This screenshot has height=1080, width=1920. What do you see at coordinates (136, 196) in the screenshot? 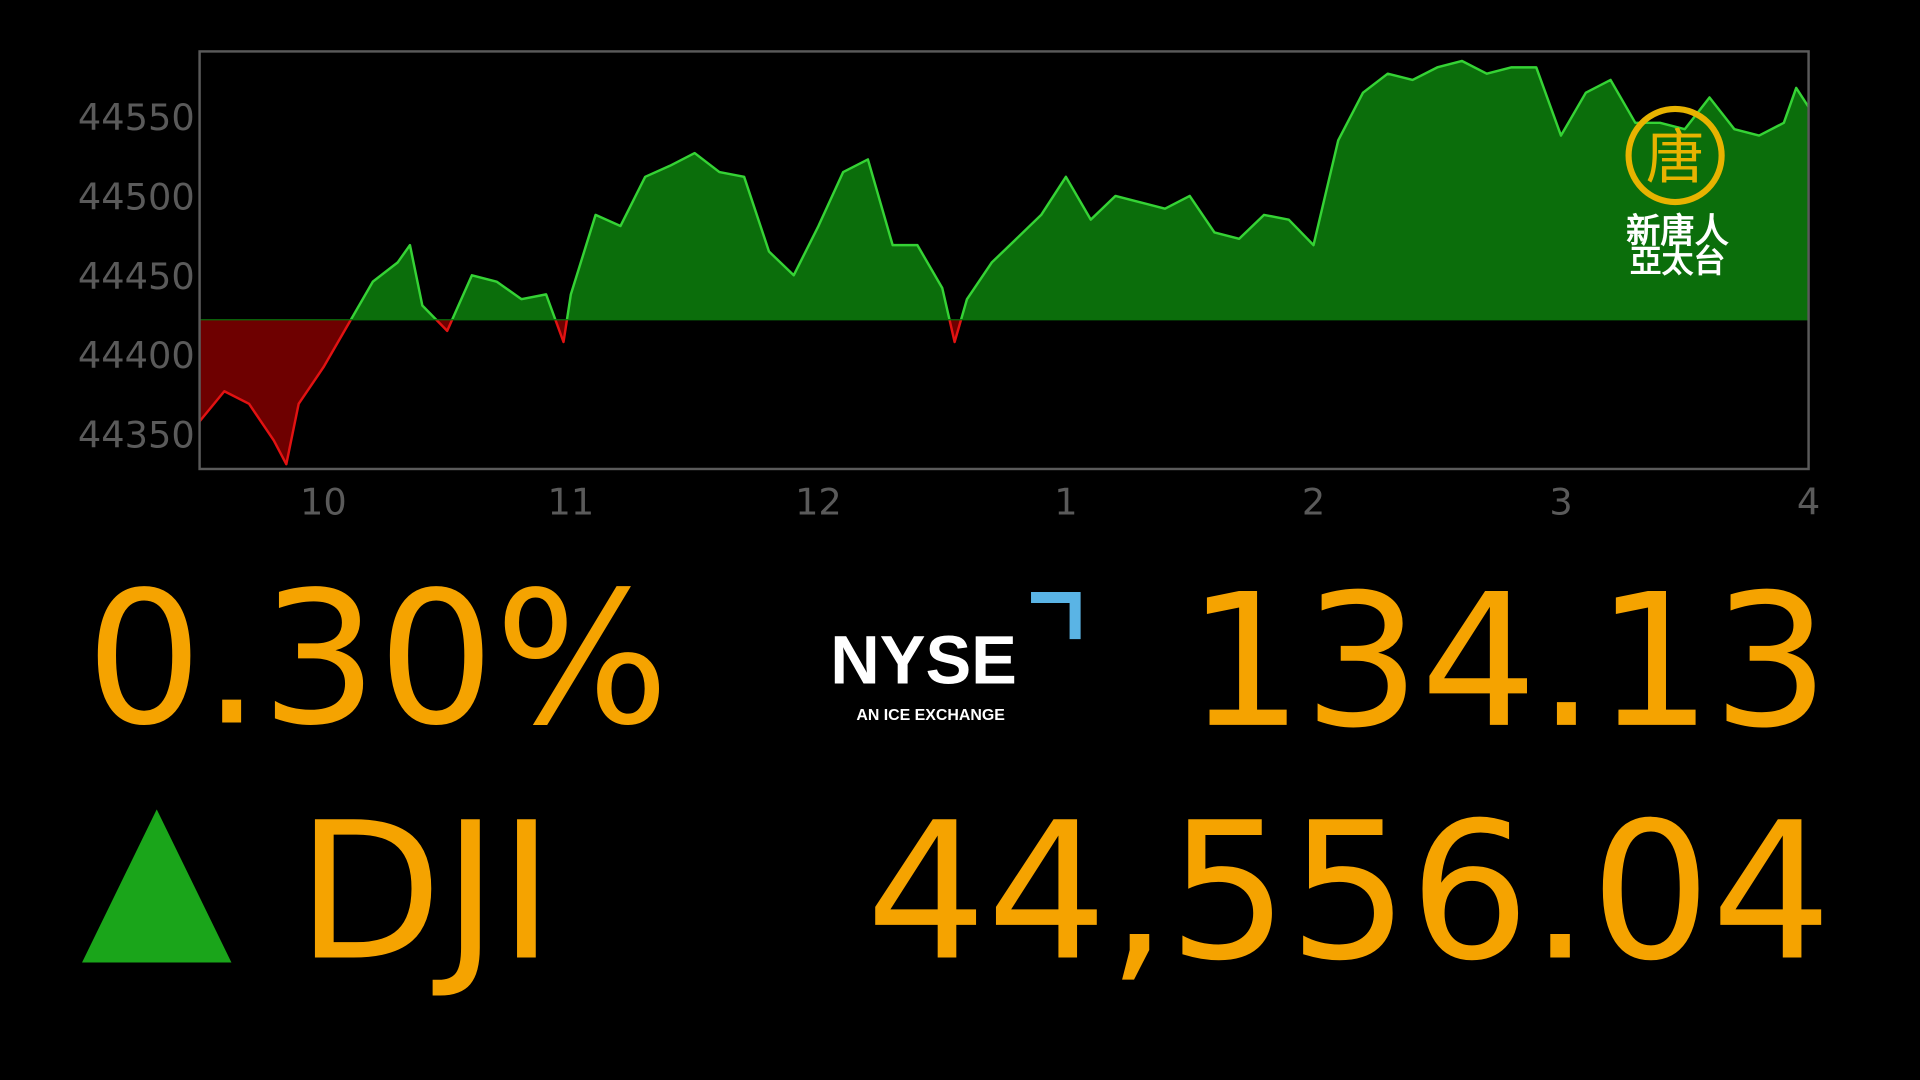
I see `y-tick-label: 44500` at bounding box center [136, 196].